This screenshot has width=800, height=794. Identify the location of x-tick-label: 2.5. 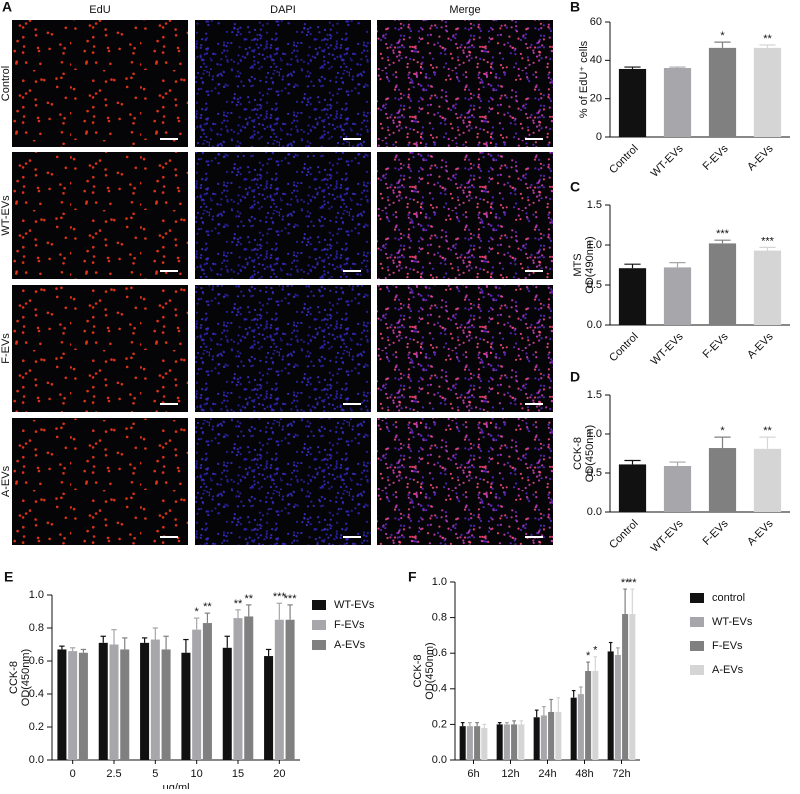
(113, 774).